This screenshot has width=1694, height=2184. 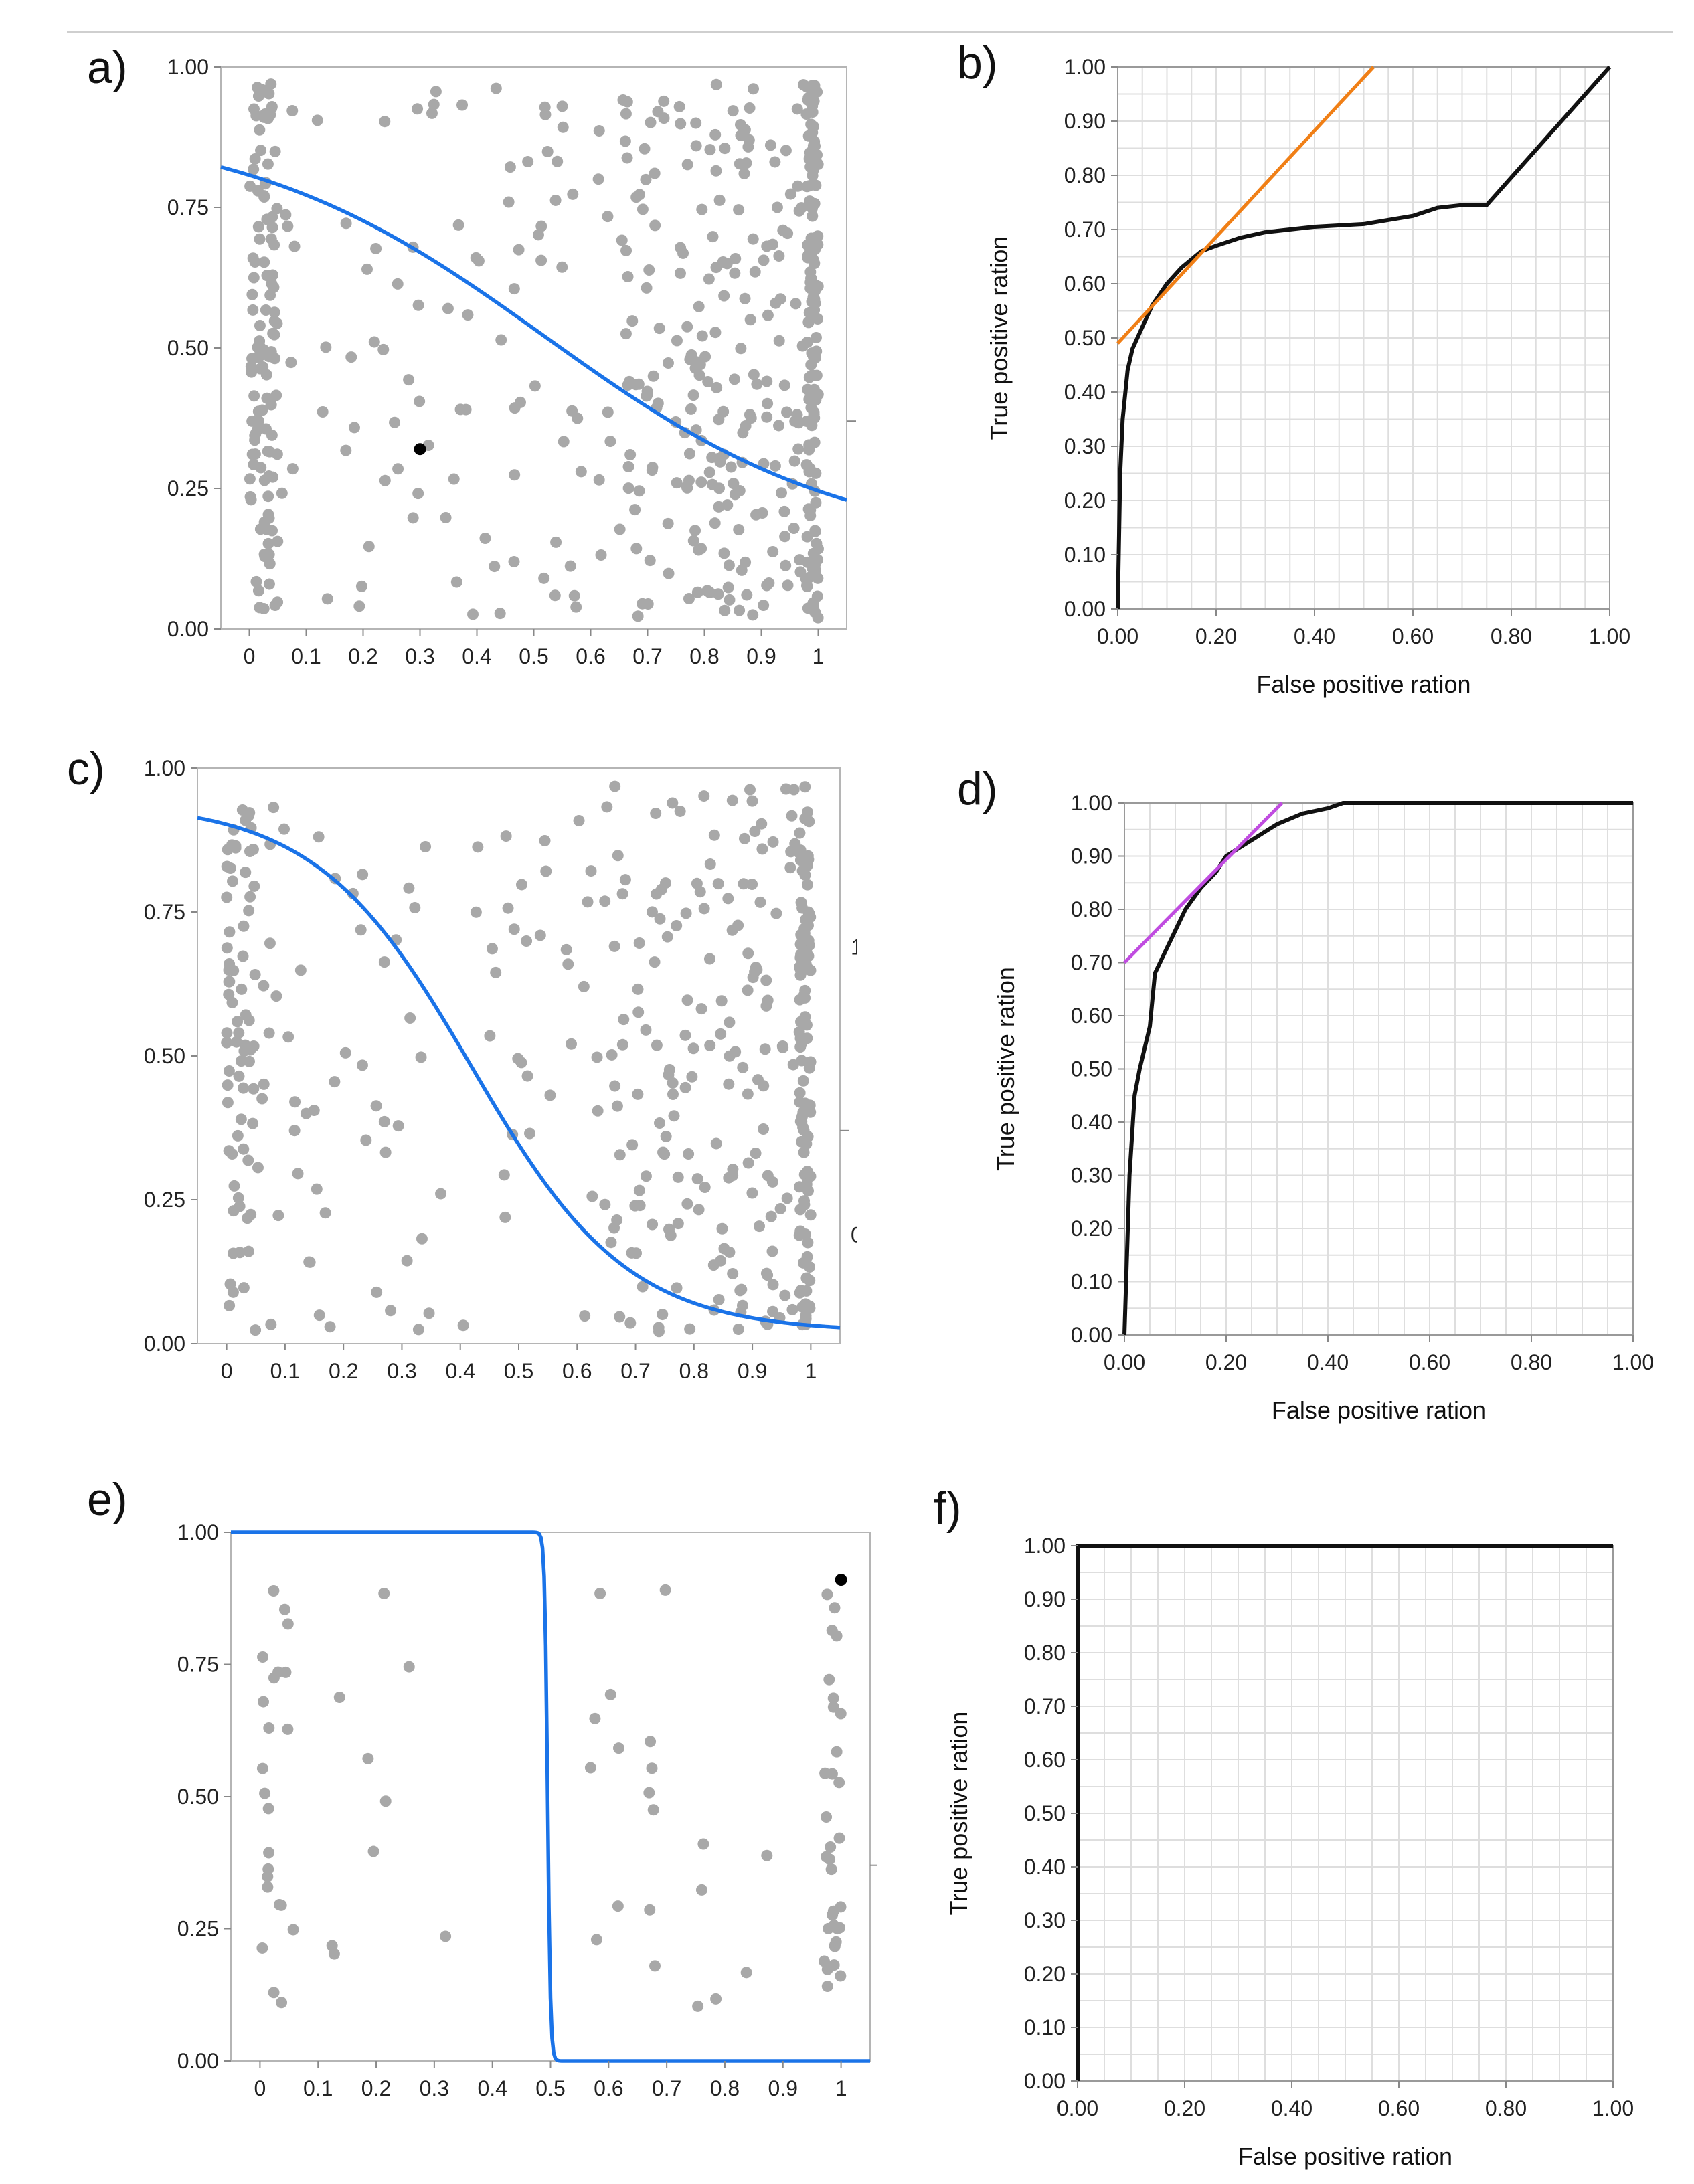 What do you see at coordinates (1609, 636) in the screenshot?
I see `x-tick-label: 1.00` at bounding box center [1609, 636].